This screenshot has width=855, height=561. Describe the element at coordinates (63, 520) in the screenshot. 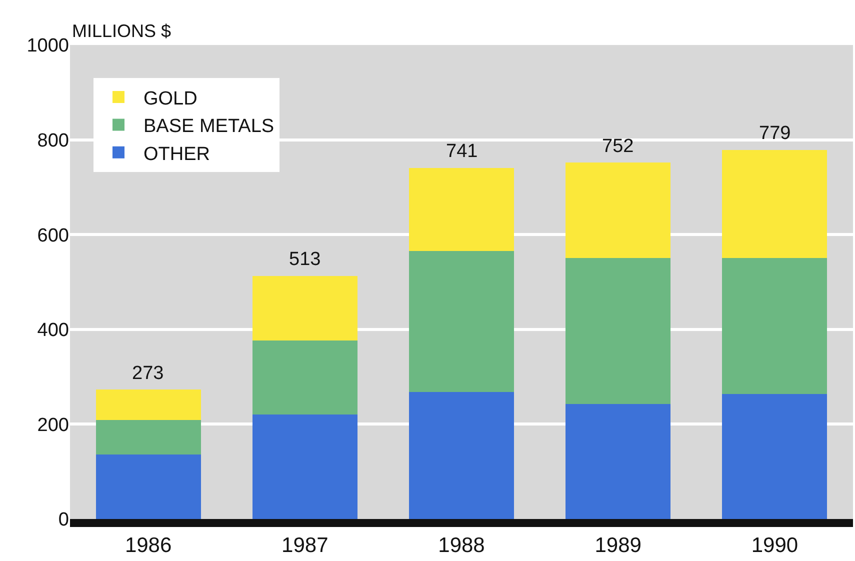

I see `y-tick-label: 0` at that location.